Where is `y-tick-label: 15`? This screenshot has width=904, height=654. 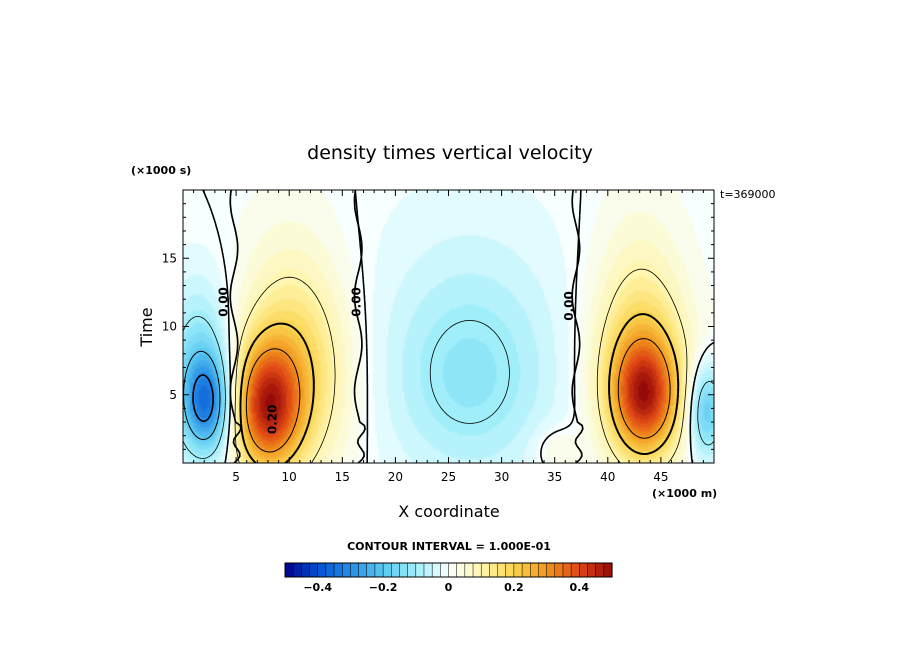
y-tick-label: 15 is located at coordinates (169, 258).